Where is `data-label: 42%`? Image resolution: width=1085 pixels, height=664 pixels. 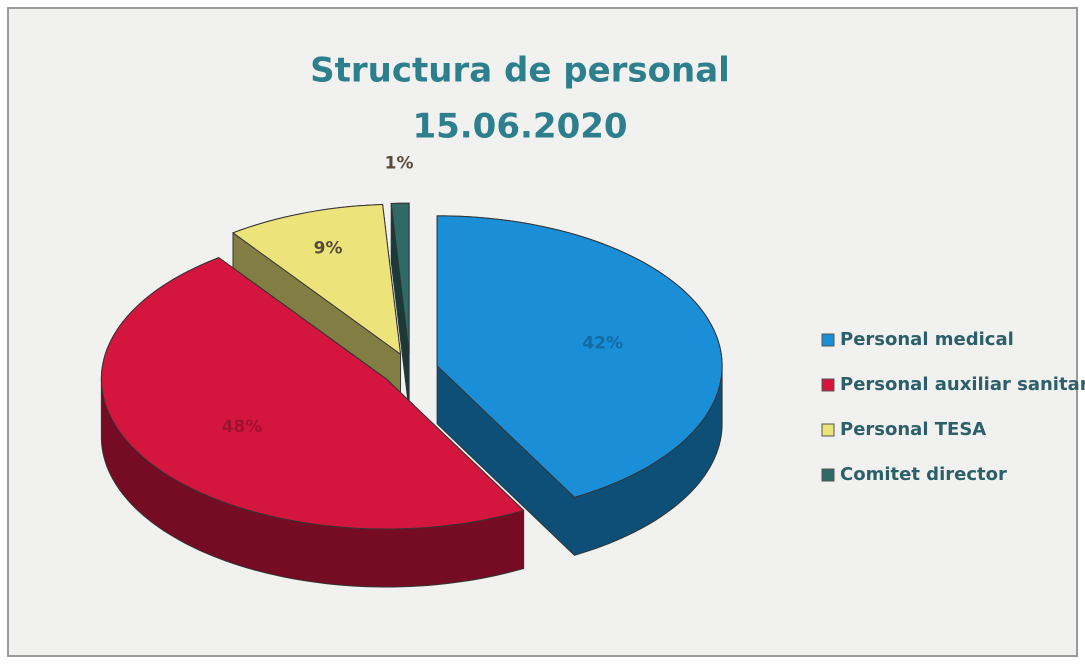 data-label: 42% is located at coordinates (602, 343).